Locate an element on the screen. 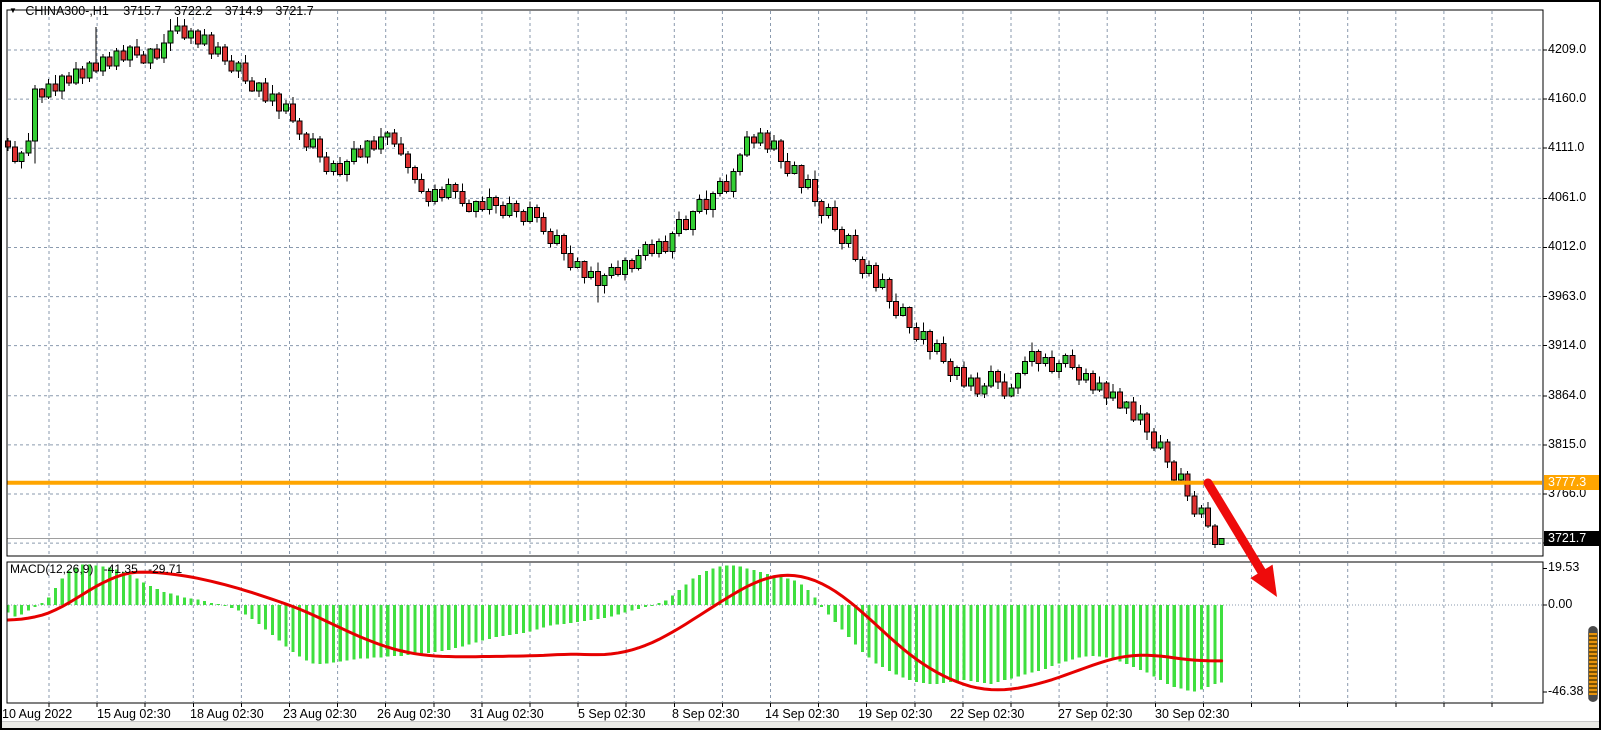 The image size is (1601, 730). macd-main-value: -41.35 is located at coordinates (120, 569).